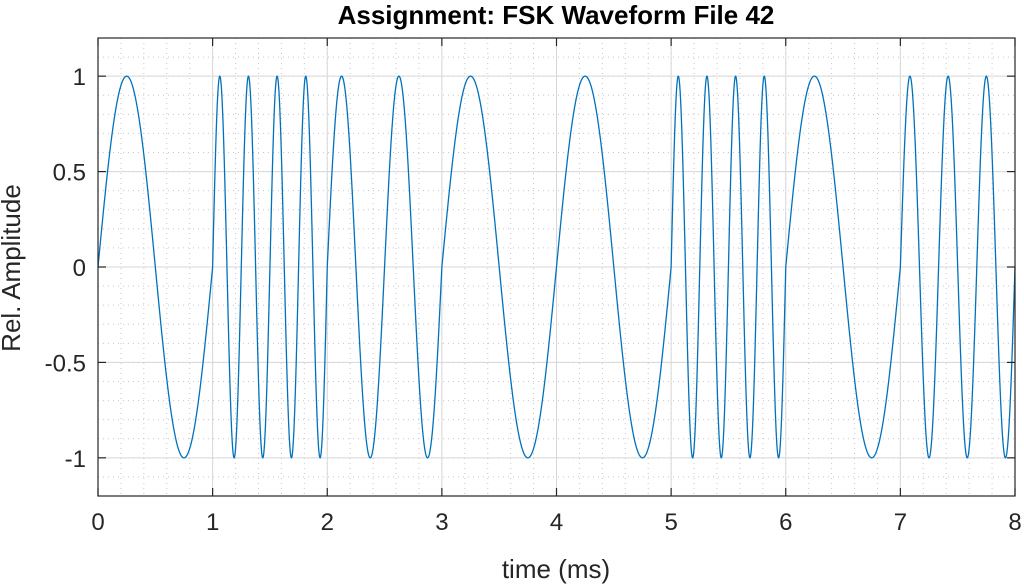 Image resolution: width=1024 pixels, height=588 pixels. What do you see at coordinates (670, 522) in the screenshot?
I see `x-tick-label: 5` at bounding box center [670, 522].